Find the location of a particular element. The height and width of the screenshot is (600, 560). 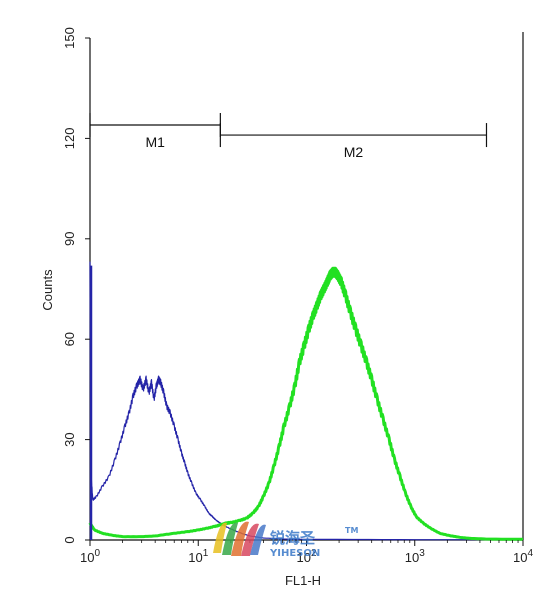

x-tick-label: 10⁴ is located at coordinates (523, 556).